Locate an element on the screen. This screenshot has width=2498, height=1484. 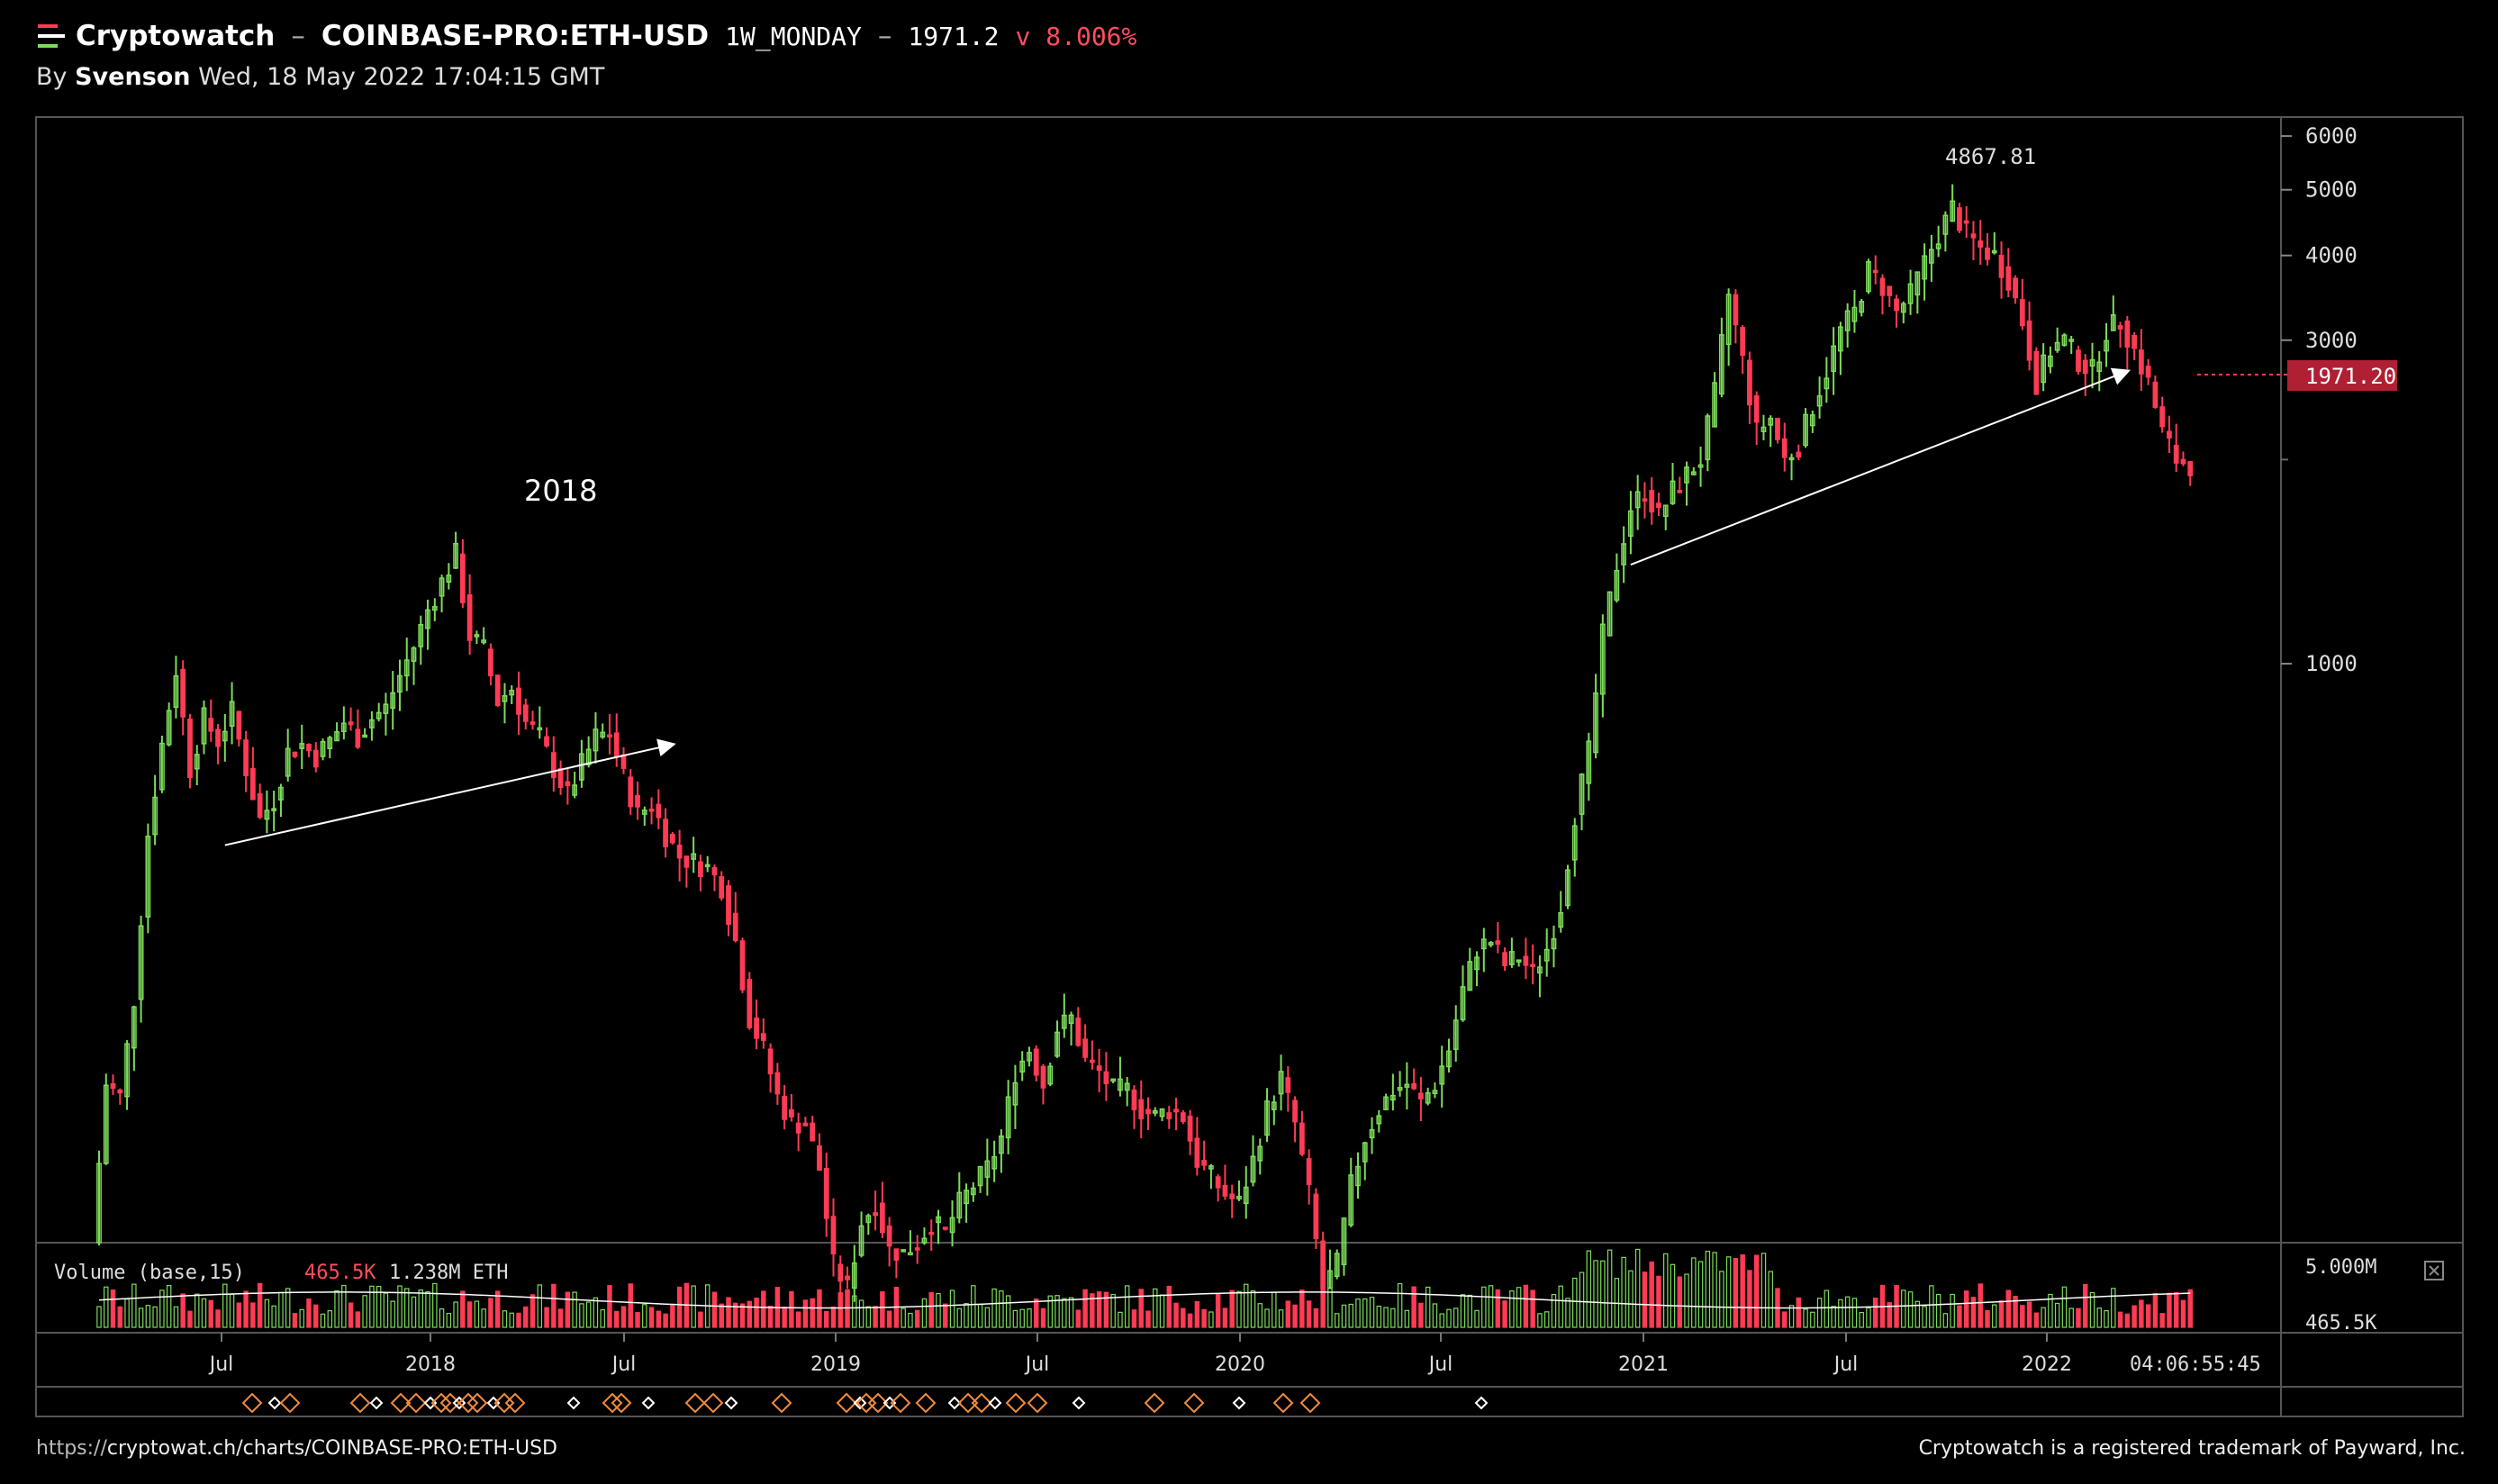
volume-tick: 5.000M is located at coordinates (2340, 1267).